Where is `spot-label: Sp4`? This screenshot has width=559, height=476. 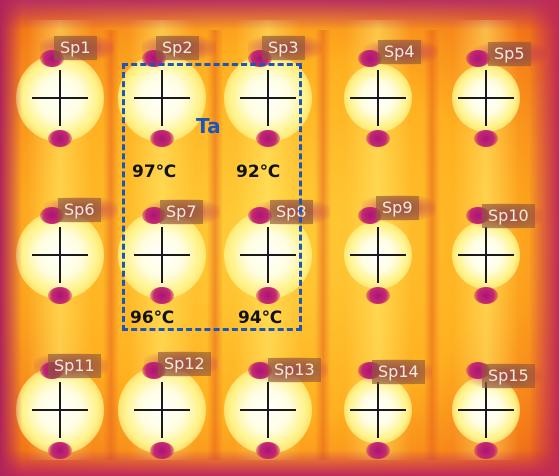
spot-label: Sp4 is located at coordinates (399, 52).